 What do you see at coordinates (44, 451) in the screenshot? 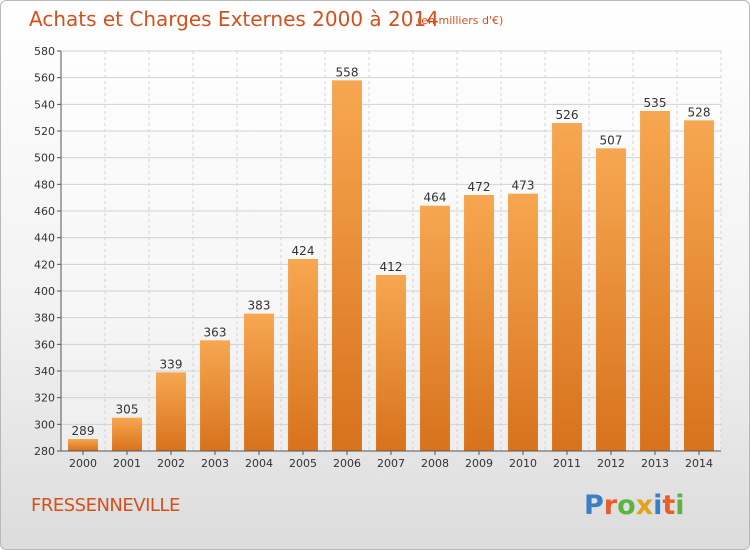
I see `y-tick-label: 280` at bounding box center [44, 451].